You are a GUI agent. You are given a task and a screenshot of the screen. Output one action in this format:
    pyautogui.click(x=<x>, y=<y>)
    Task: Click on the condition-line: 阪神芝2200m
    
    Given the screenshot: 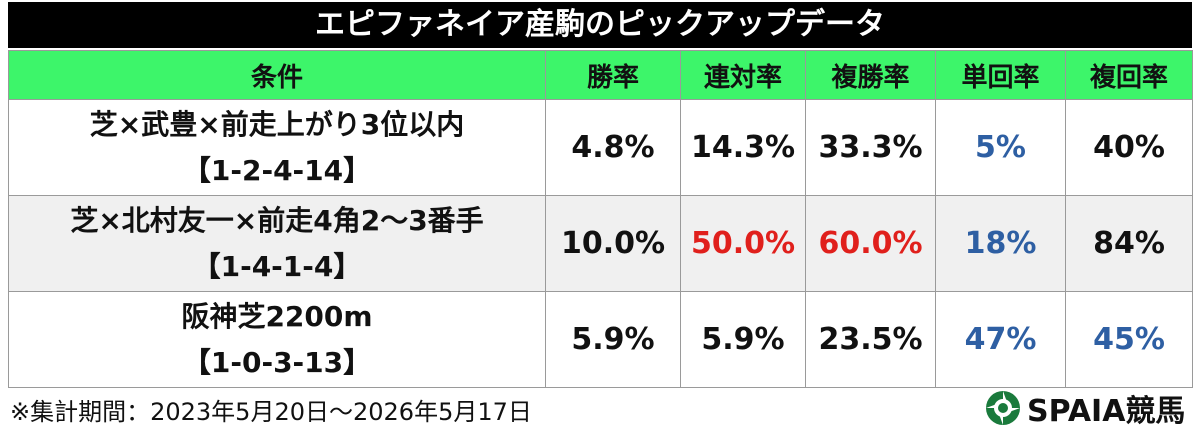 What is the action you would take?
    pyautogui.click(x=277, y=316)
    